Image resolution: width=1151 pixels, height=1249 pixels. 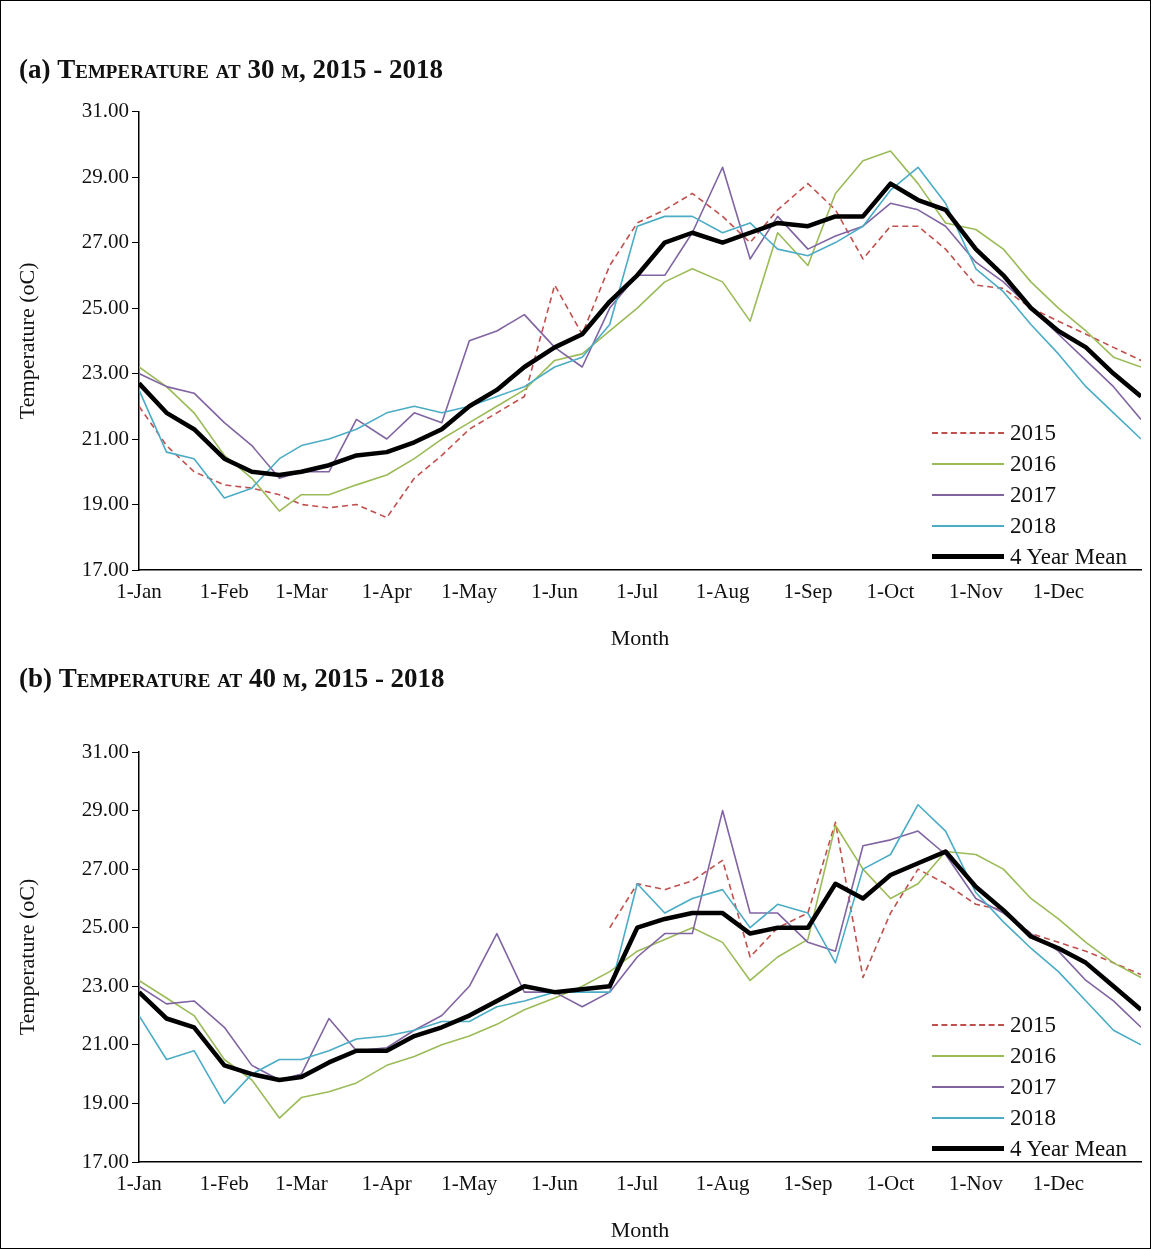 I want to click on line-series, so click(x=874, y=900).